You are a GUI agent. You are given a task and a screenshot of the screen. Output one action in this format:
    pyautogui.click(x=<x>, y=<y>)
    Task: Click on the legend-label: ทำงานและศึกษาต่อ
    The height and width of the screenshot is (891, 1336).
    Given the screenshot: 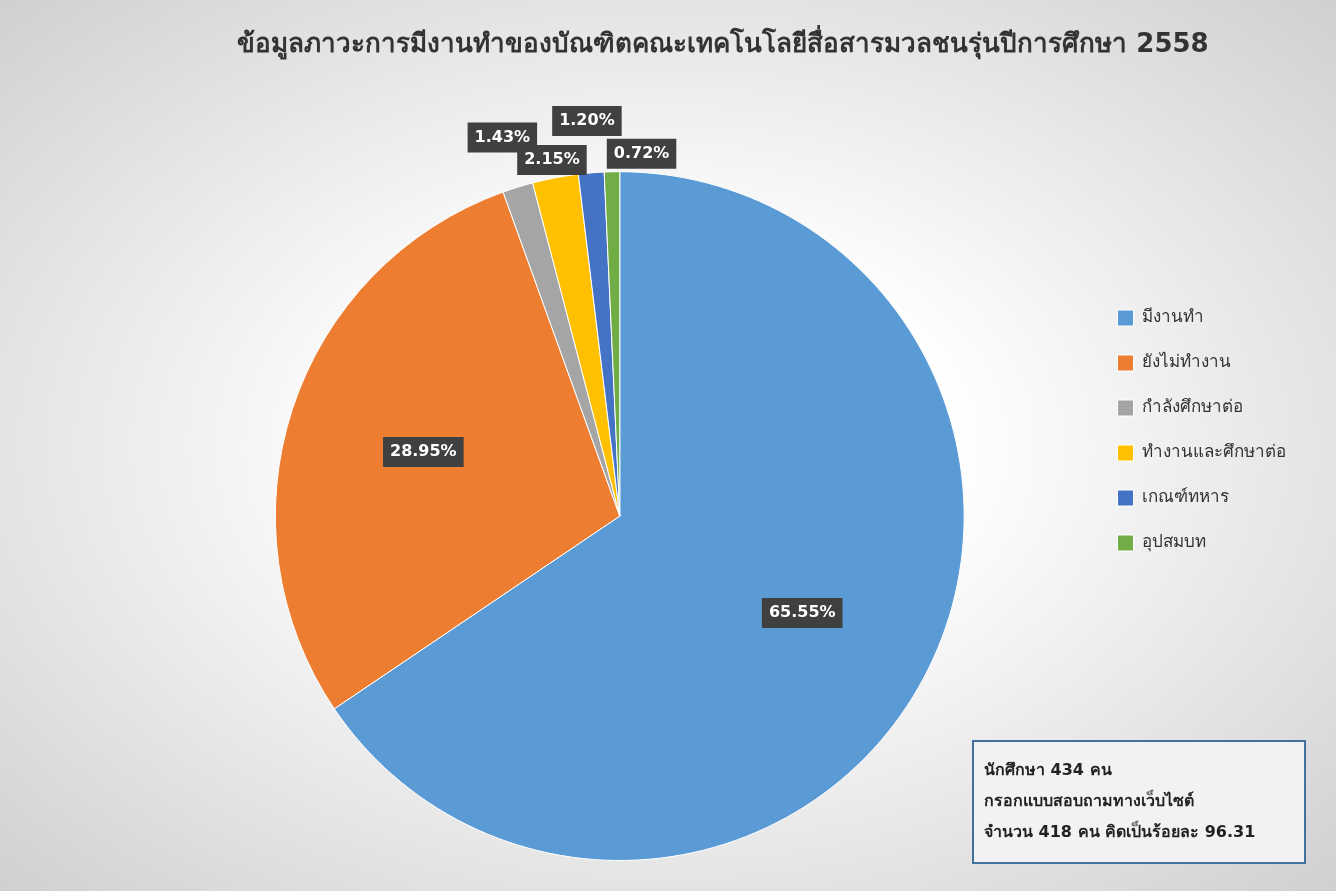 What is the action you would take?
    pyautogui.click(x=1214, y=451)
    